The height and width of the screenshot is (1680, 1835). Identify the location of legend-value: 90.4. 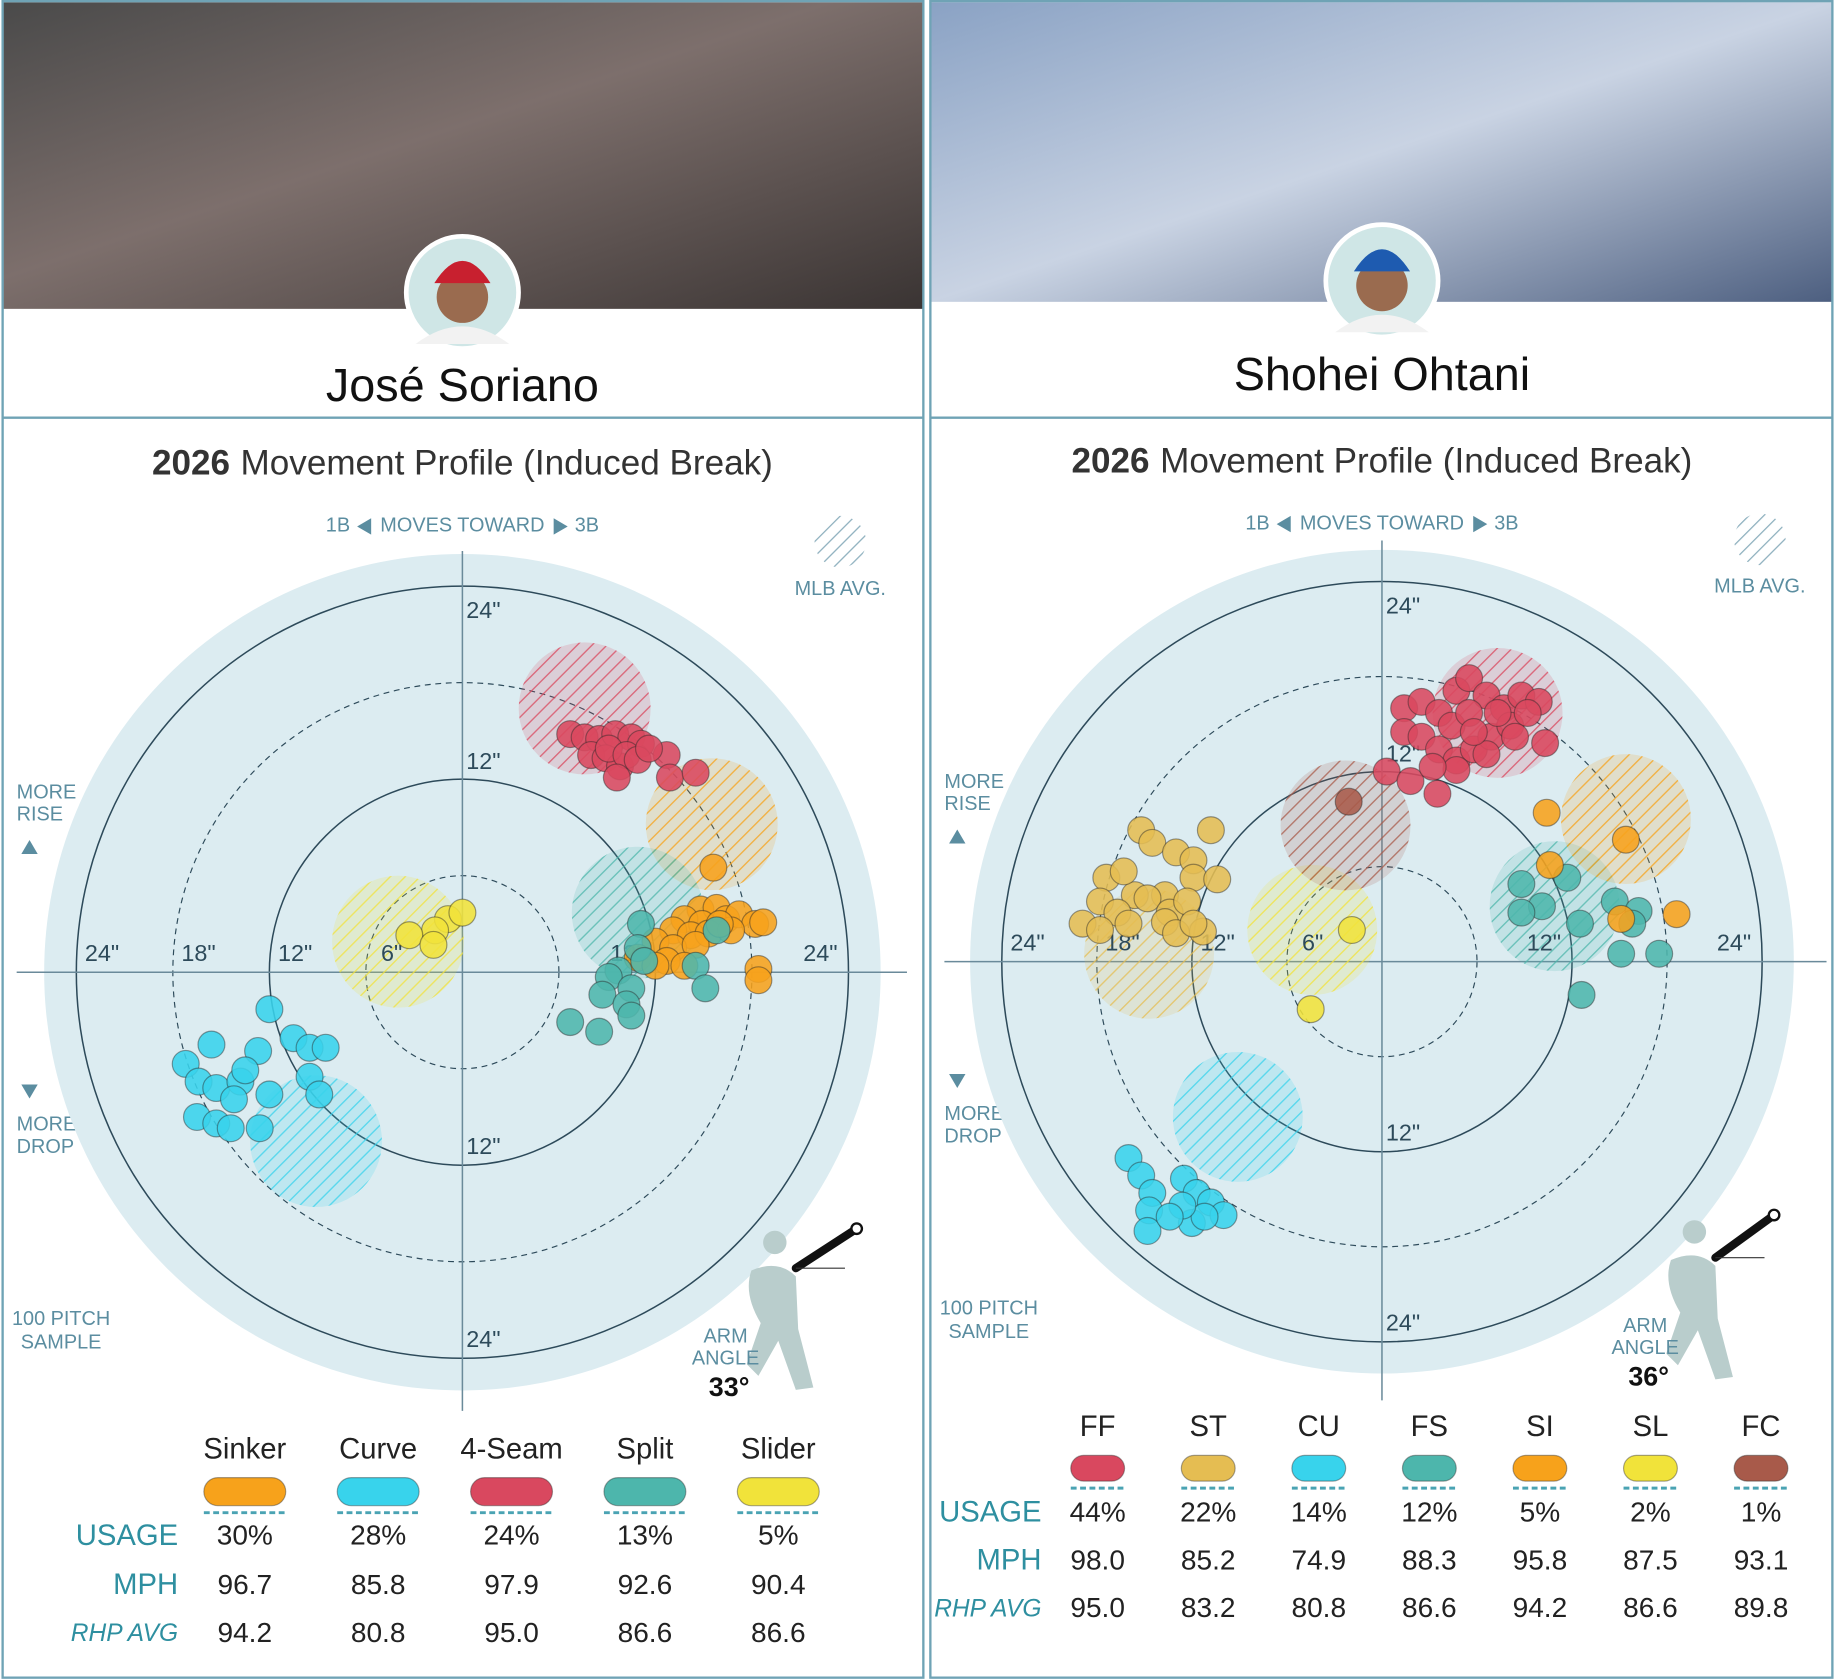
(778, 1584).